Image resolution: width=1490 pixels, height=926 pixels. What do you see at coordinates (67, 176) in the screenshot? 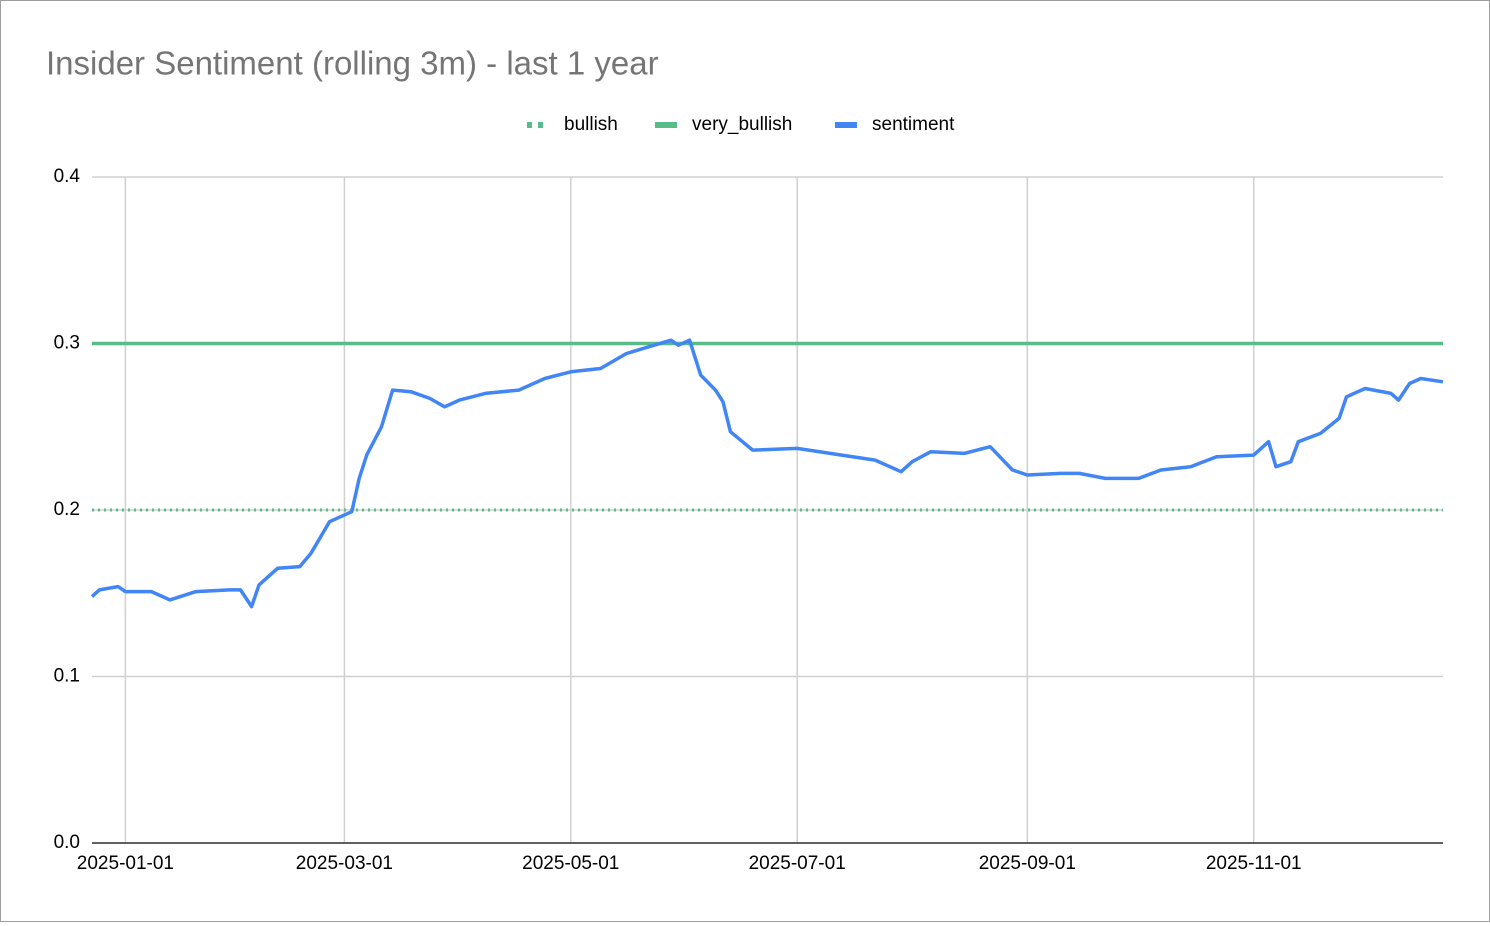
I see `y-tick-label: 0.4` at bounding box center [67, 176].